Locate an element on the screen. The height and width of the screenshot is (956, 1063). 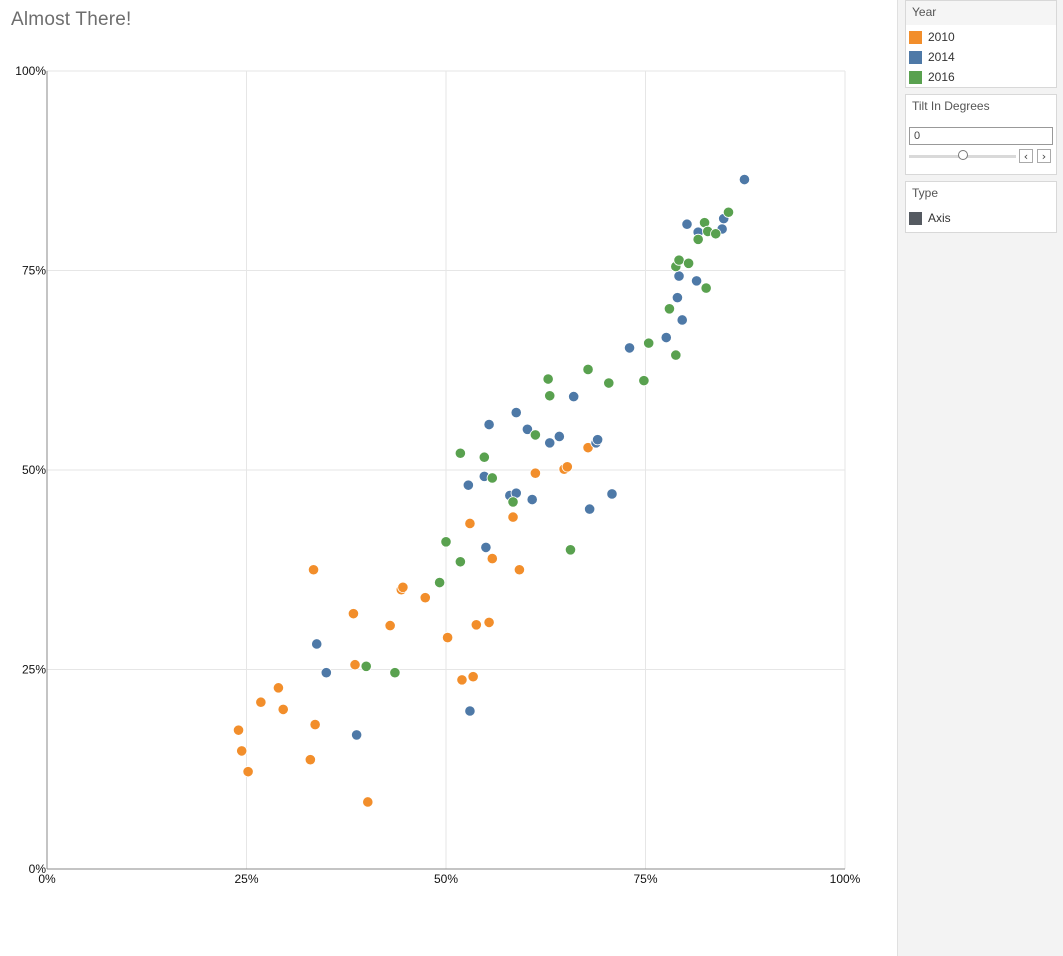
chevron-left-icon: ‹ is located at coordinates (1026, 156).